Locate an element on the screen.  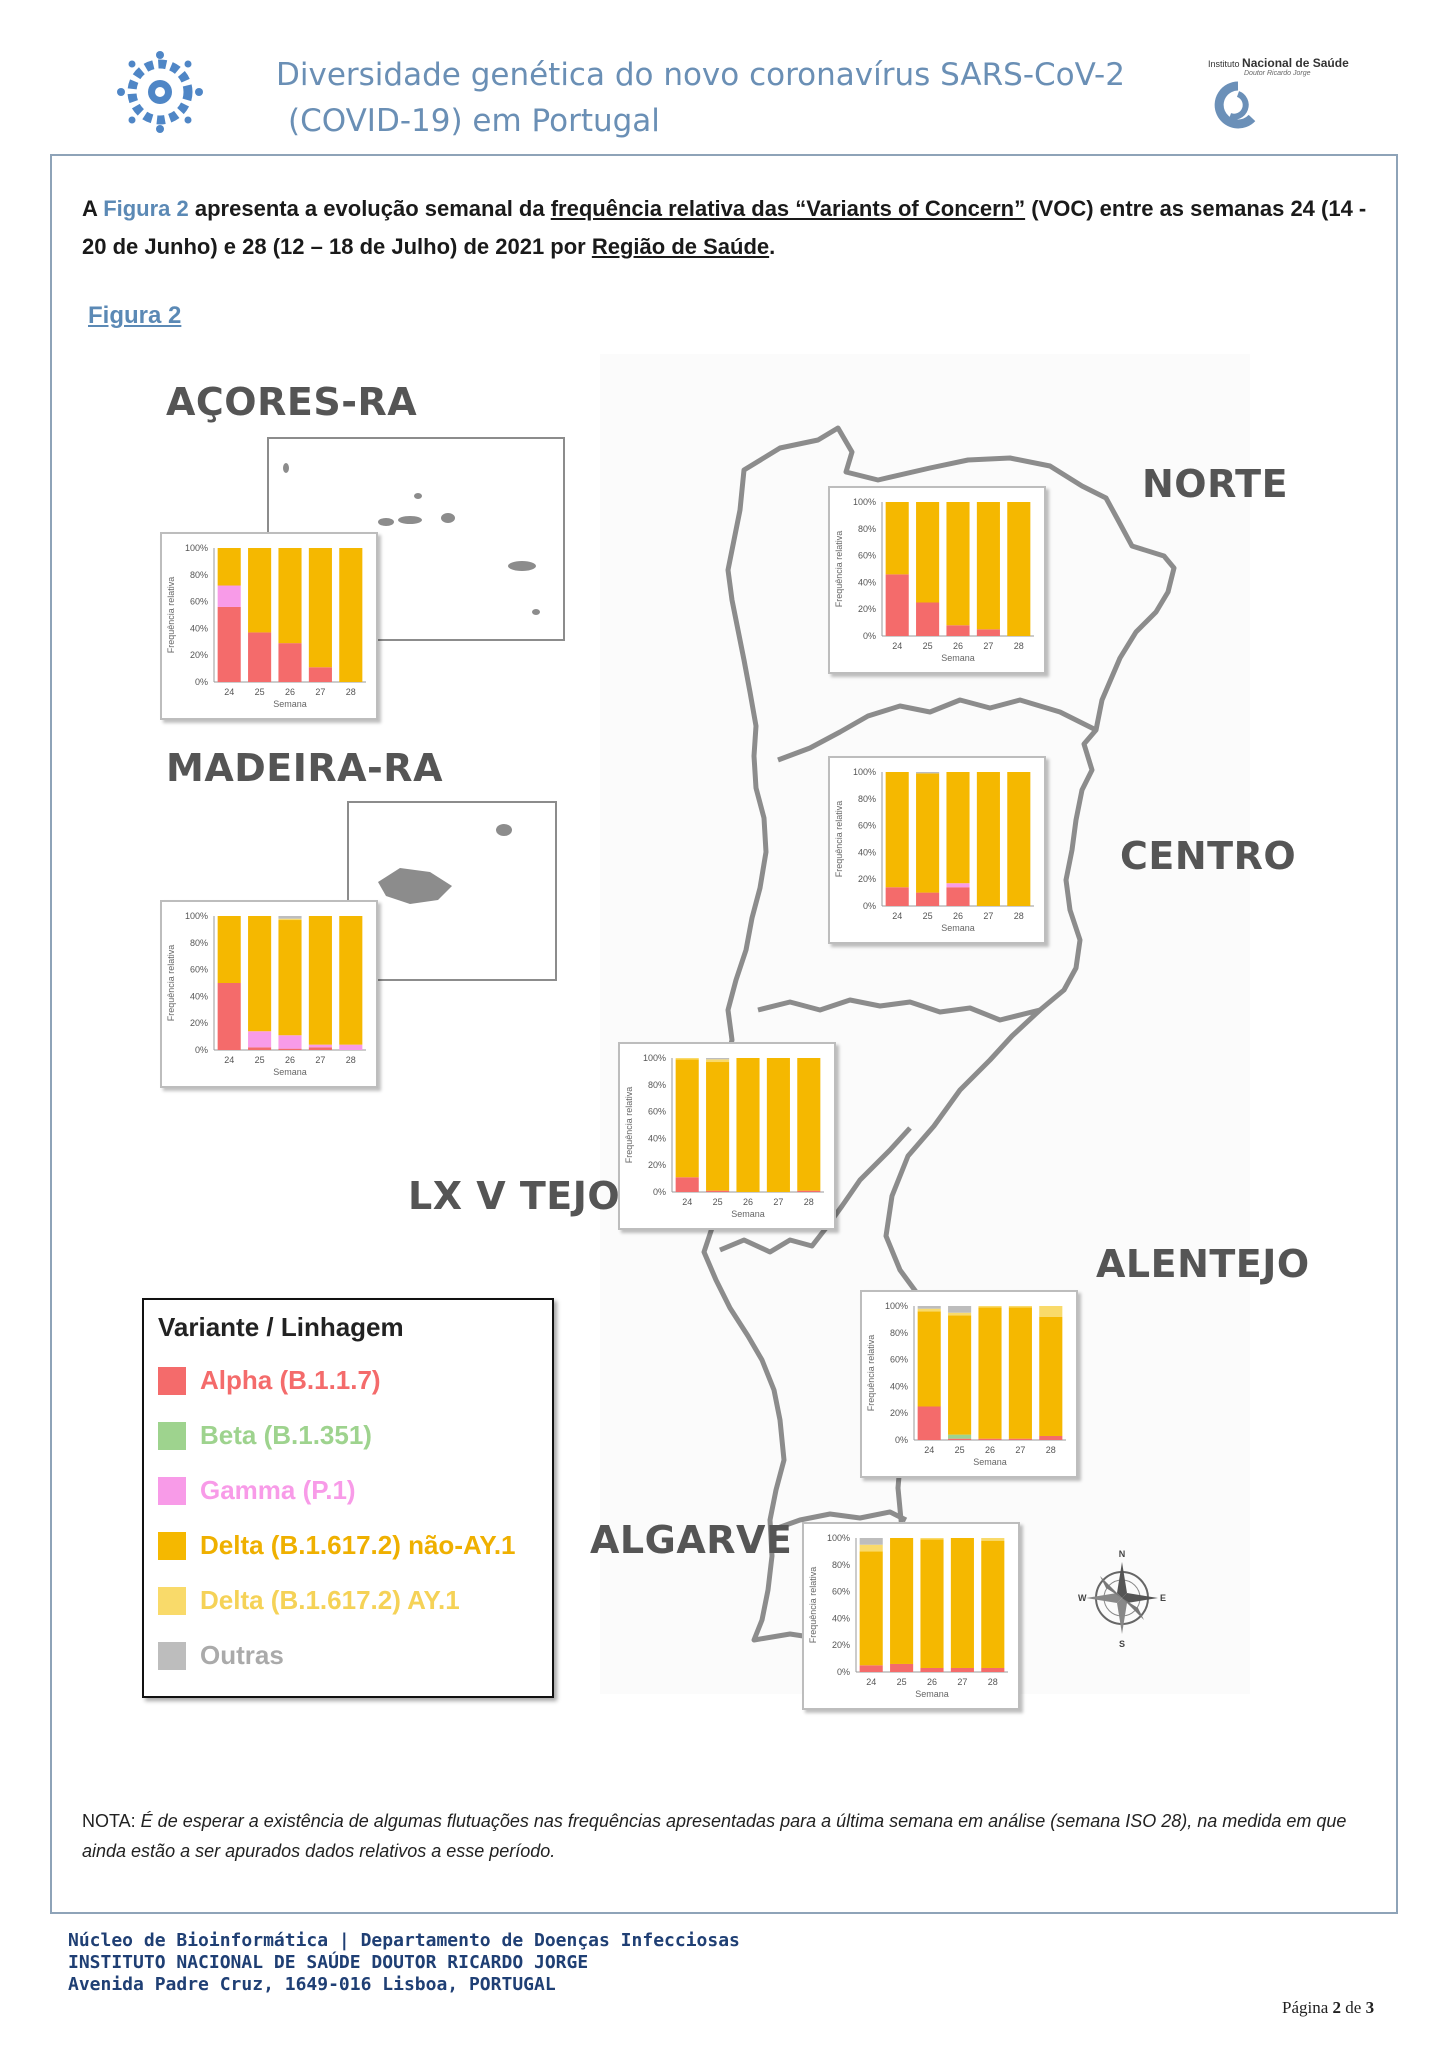
y-tick-label: 20% is located at coordinates (867, 609).